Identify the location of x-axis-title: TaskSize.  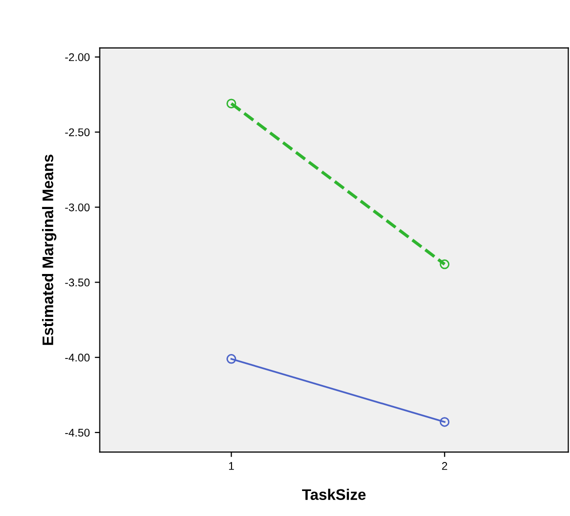
(334, 494).